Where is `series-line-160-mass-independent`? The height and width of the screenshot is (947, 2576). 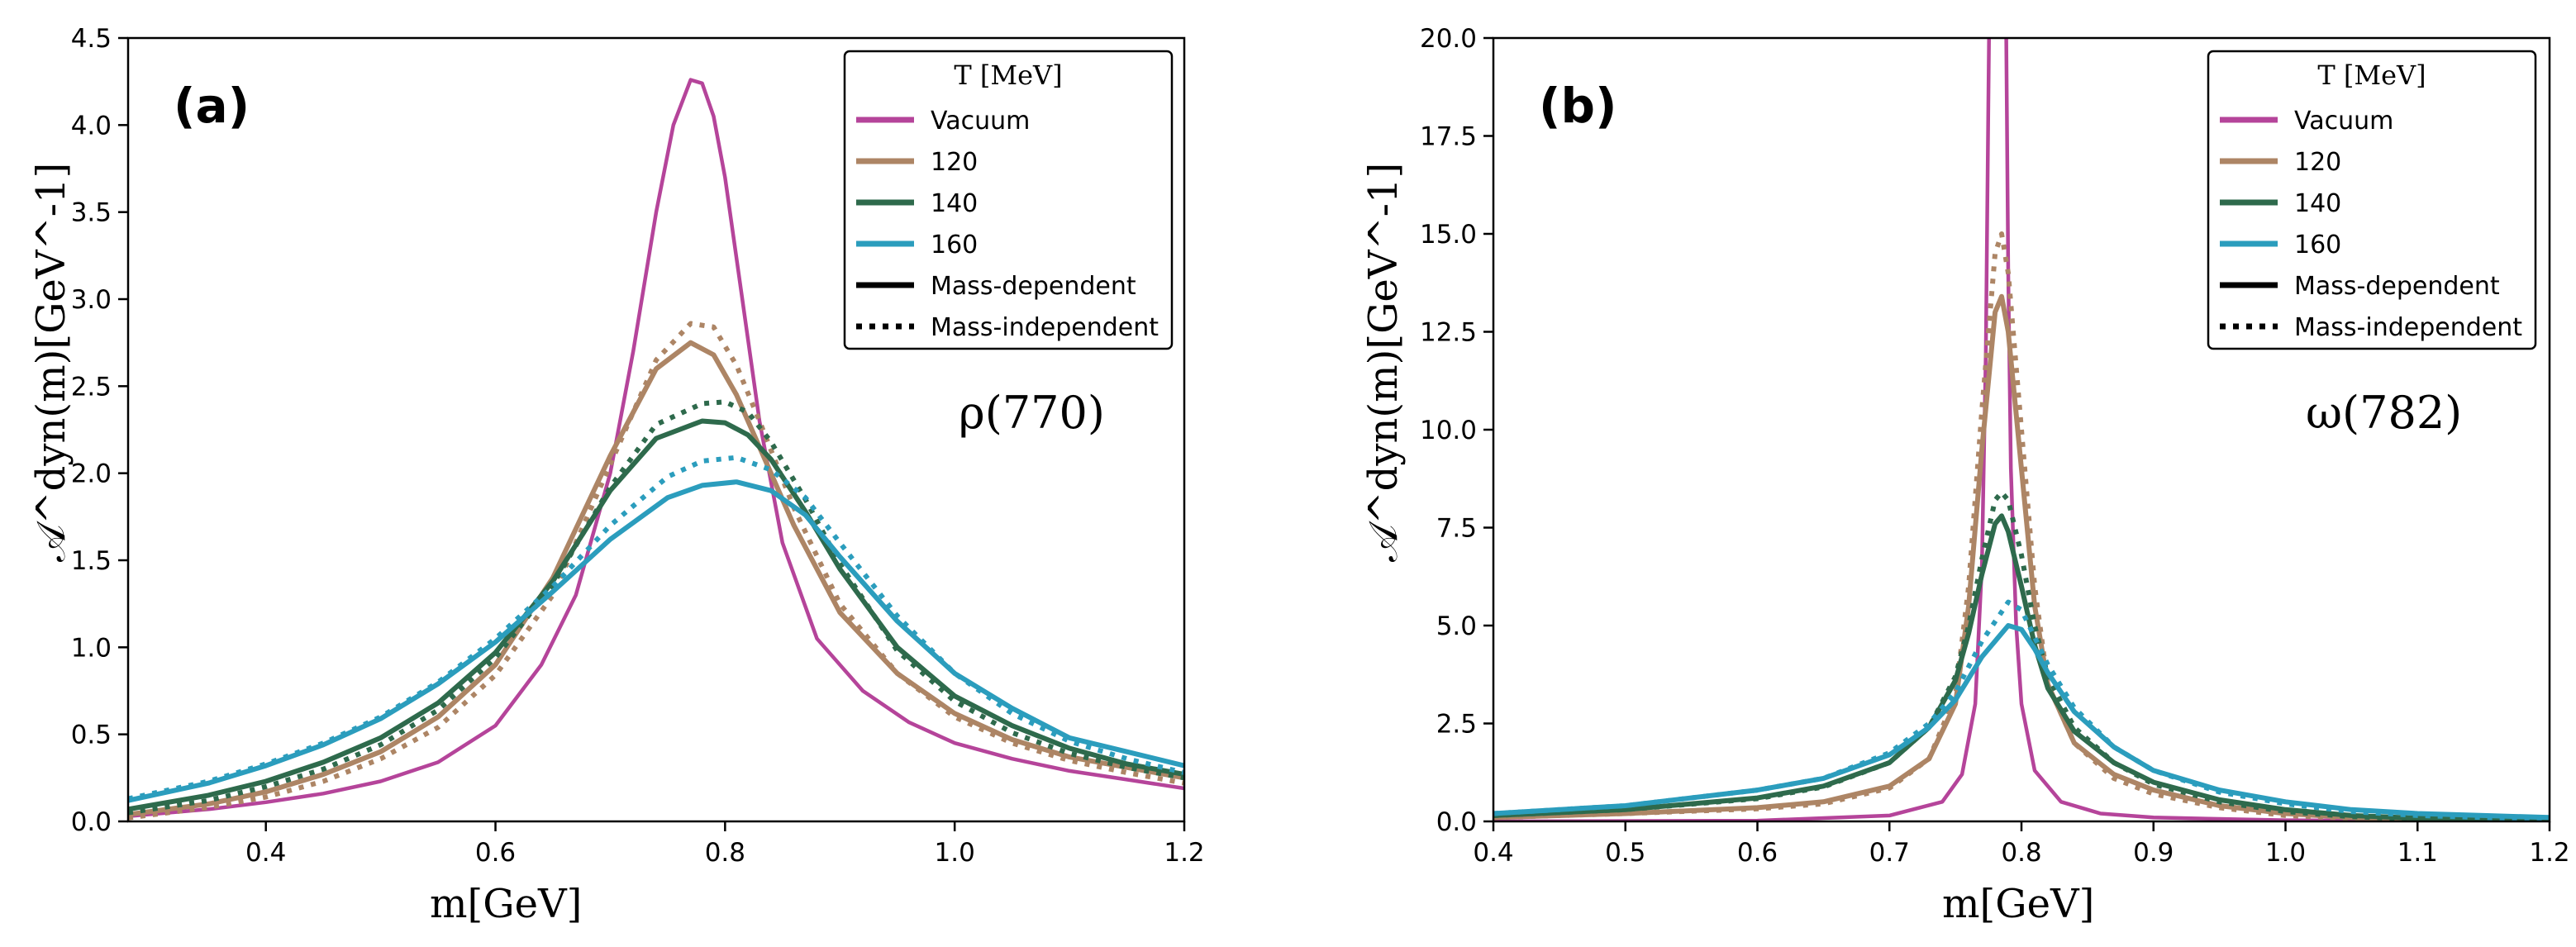
series-line-160-mass-independent is located at coordinates (2022, 710).